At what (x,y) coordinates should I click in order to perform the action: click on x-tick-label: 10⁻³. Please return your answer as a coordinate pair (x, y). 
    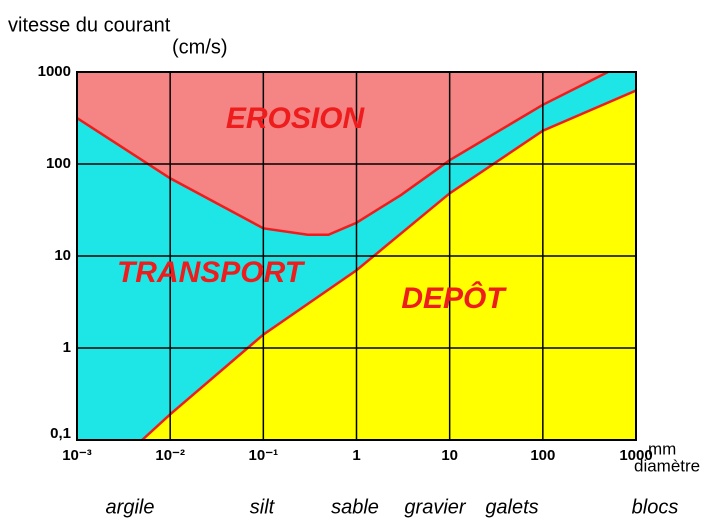
    Looking at the image, I should click on (77, 455).